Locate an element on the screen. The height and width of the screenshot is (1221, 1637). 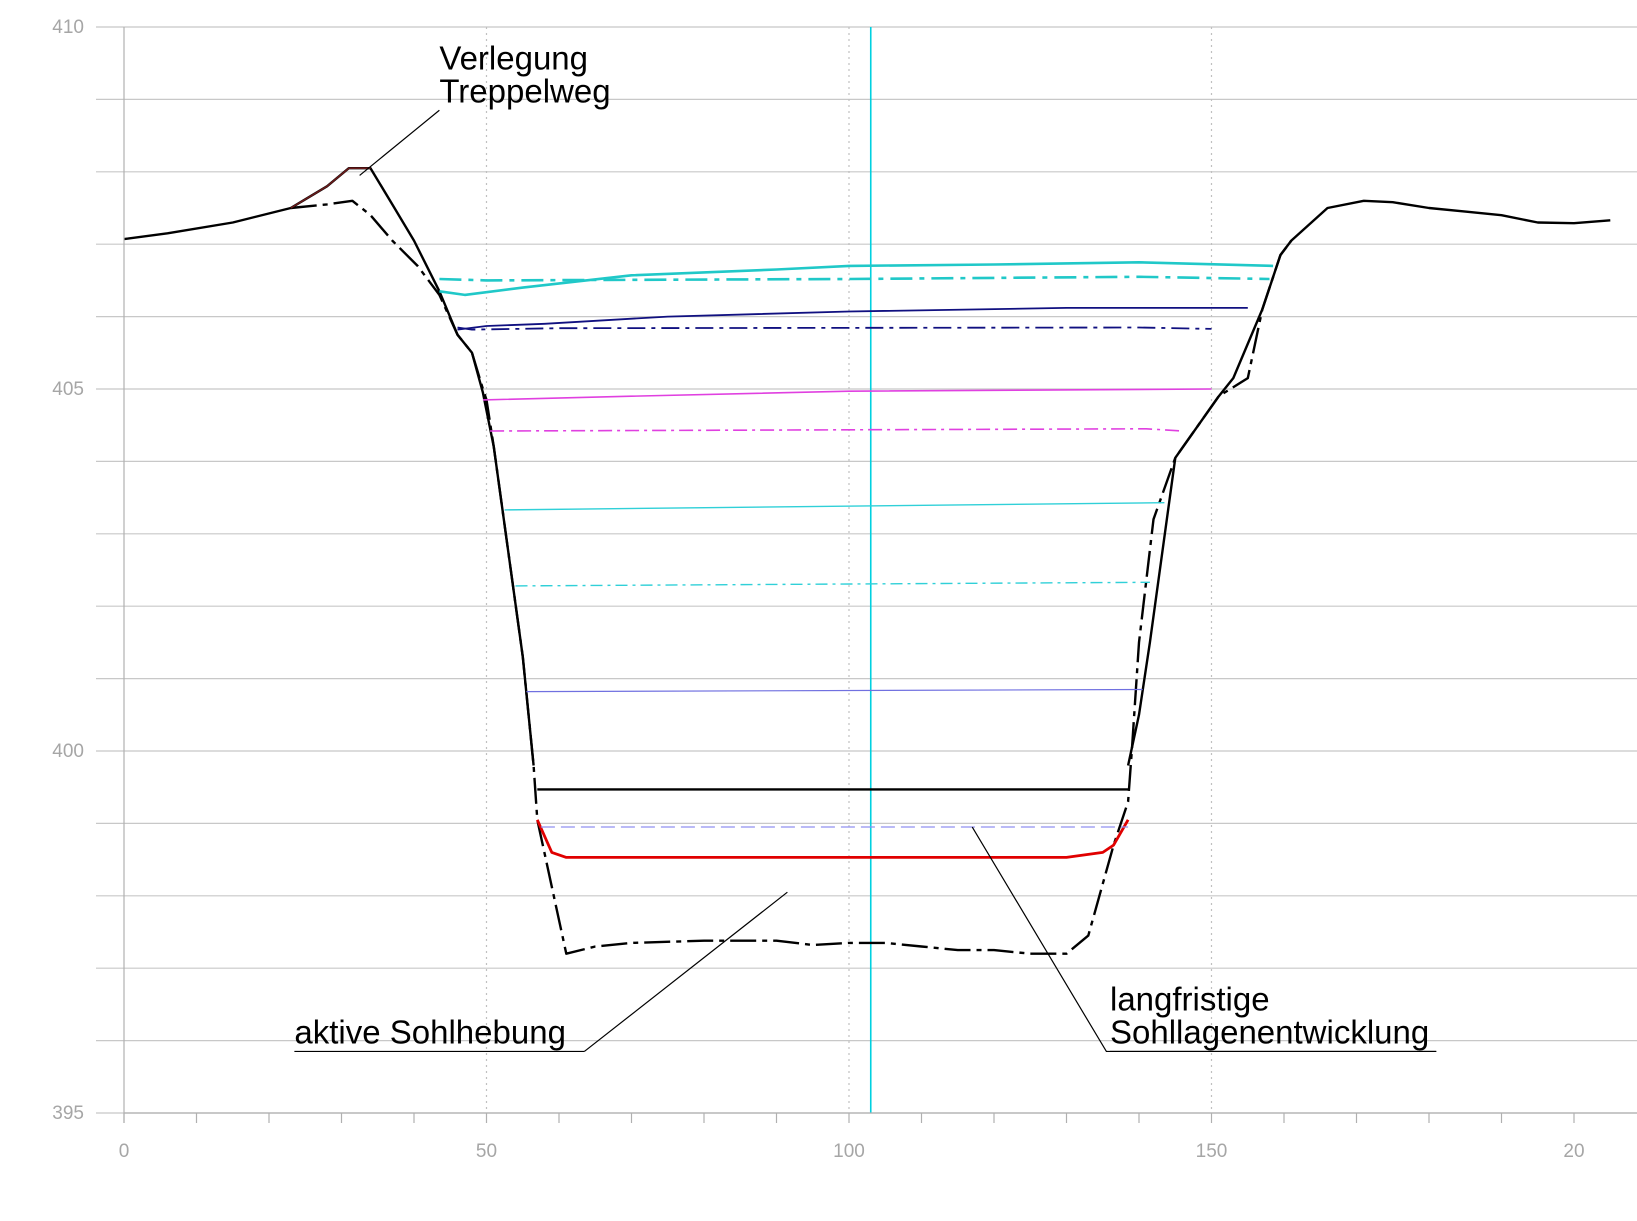
series-line-terrain_existing_right is located at coordinates (1368, 482).